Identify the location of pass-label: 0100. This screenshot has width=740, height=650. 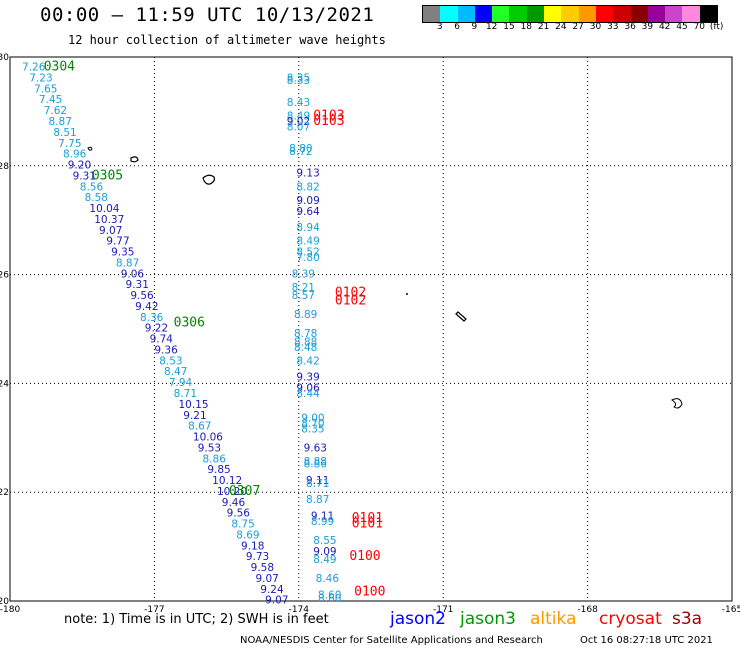
(364, 556).